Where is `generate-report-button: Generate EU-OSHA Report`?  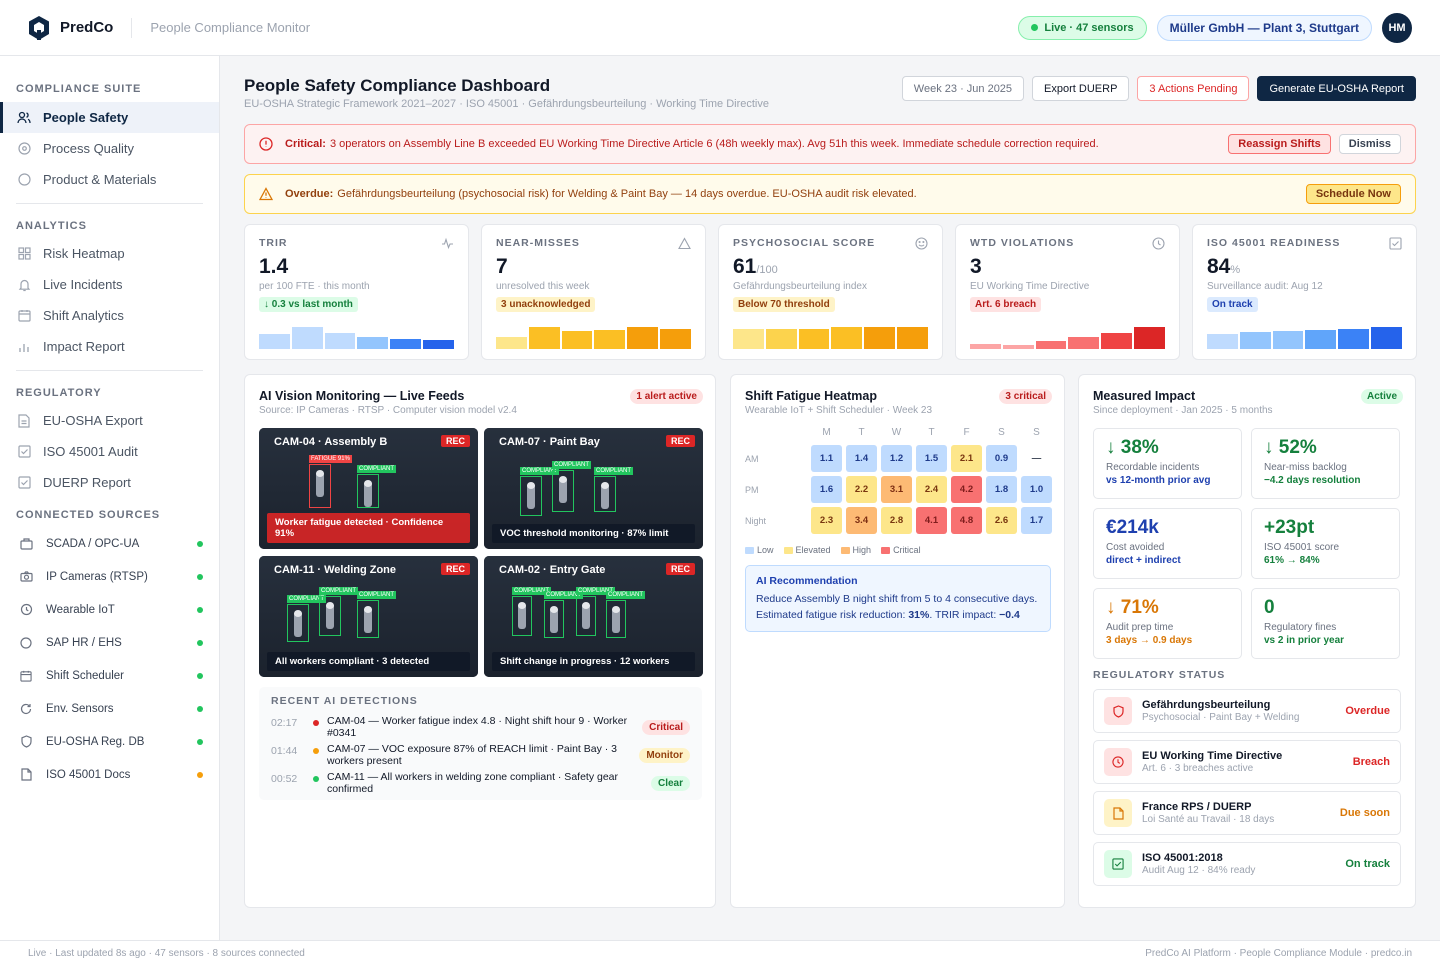 generate-report-button: Generate EU-OSHA Report is located at coordinates (1336, 88).